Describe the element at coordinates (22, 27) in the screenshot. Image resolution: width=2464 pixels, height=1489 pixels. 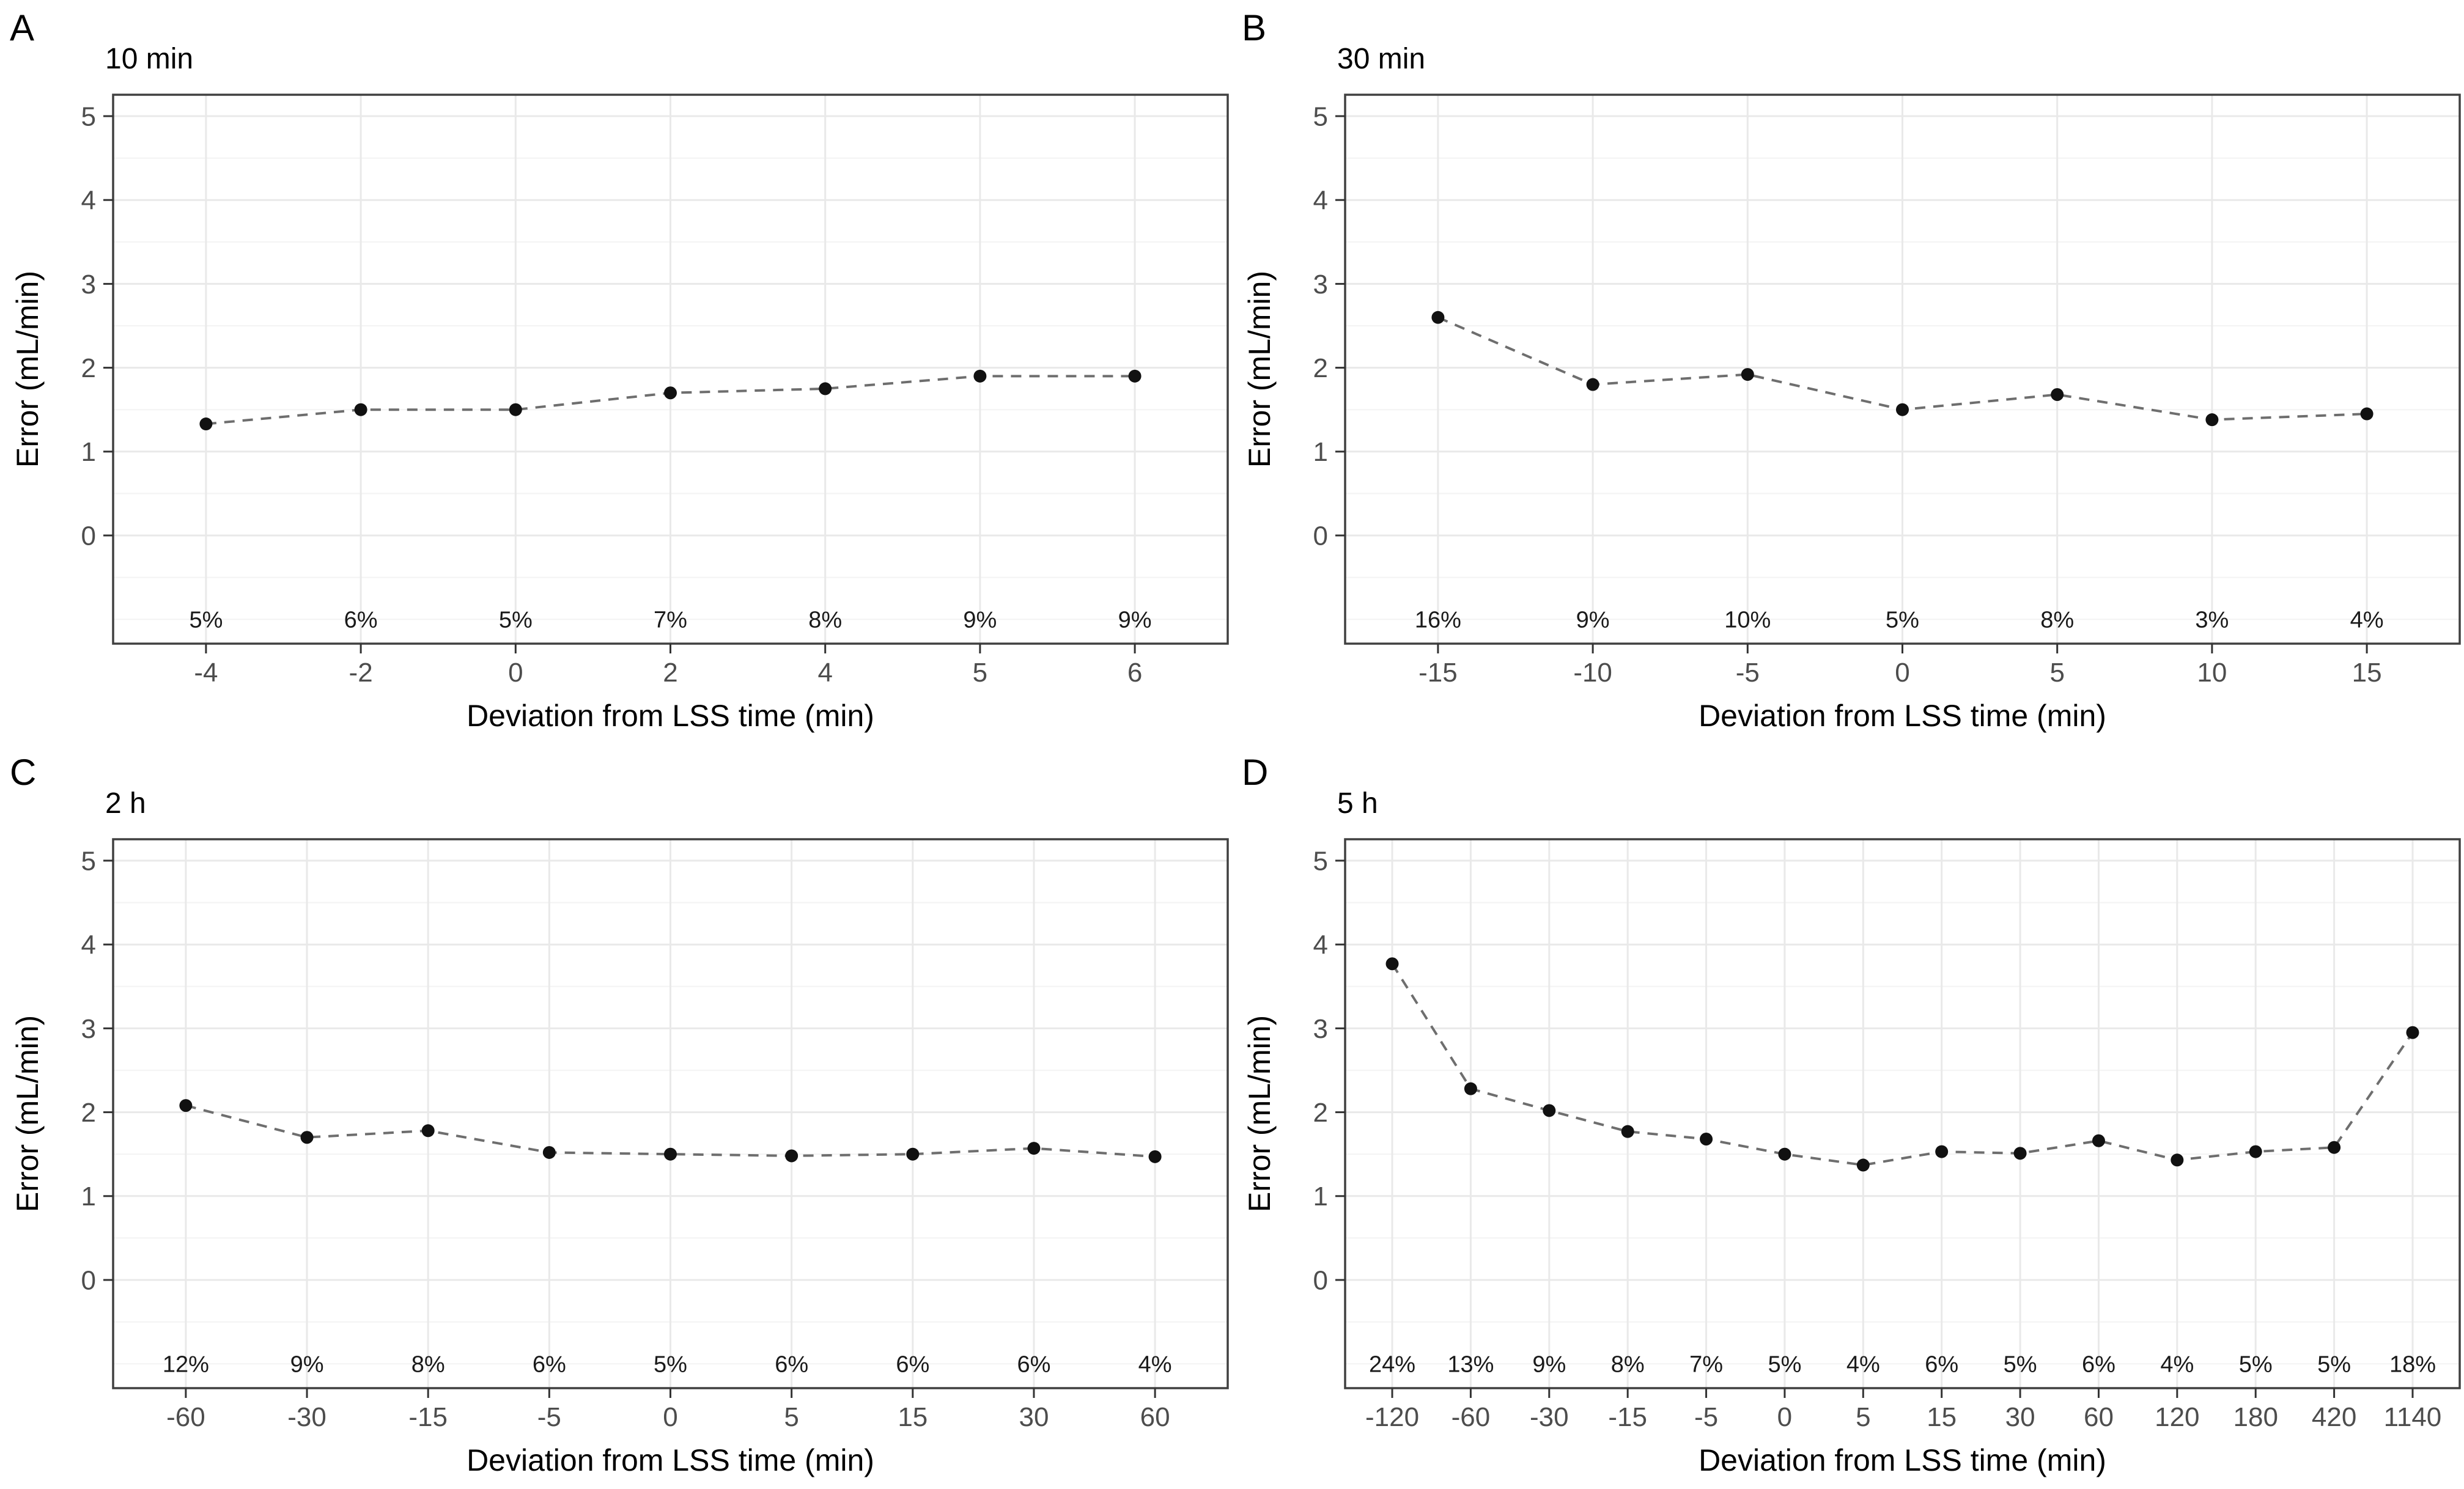
I see `panel-tag: A` at that location.